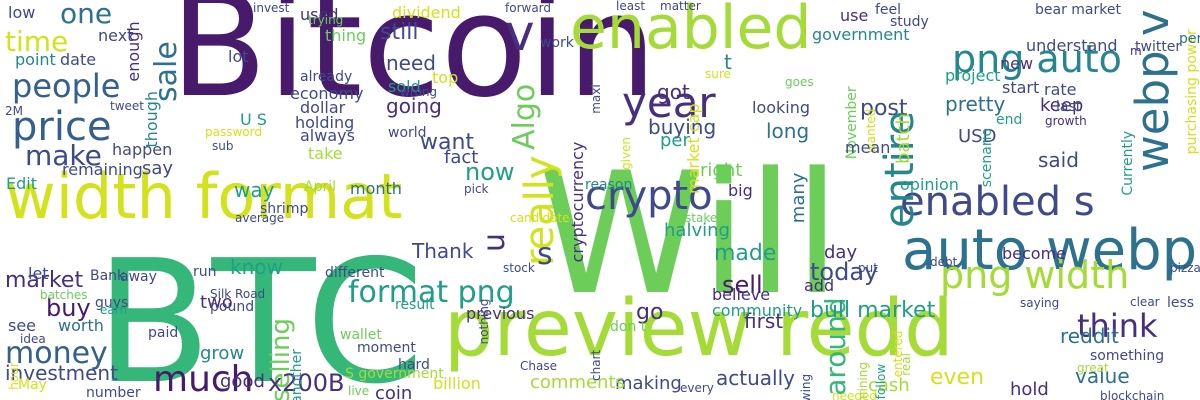 The image size is (1200, 400). Describe the element at coordinates (1089, 336) in the screenshot. I see `word-reddit: reddit` at that location.